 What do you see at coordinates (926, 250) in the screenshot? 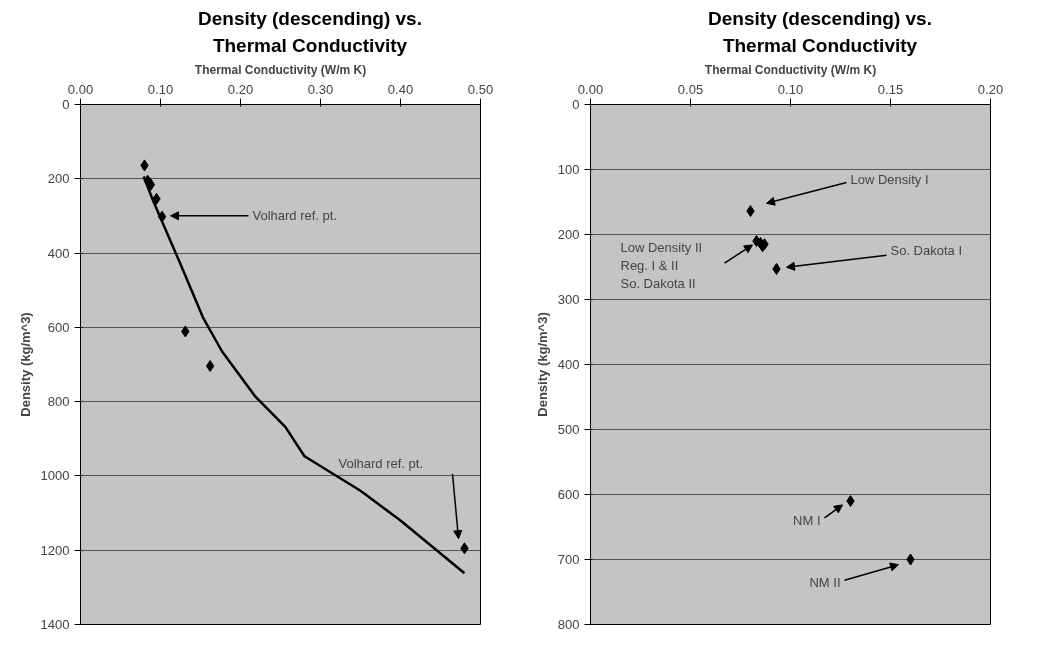
I see `annotation: So. Dakota I` at bounding box center [926, 250].